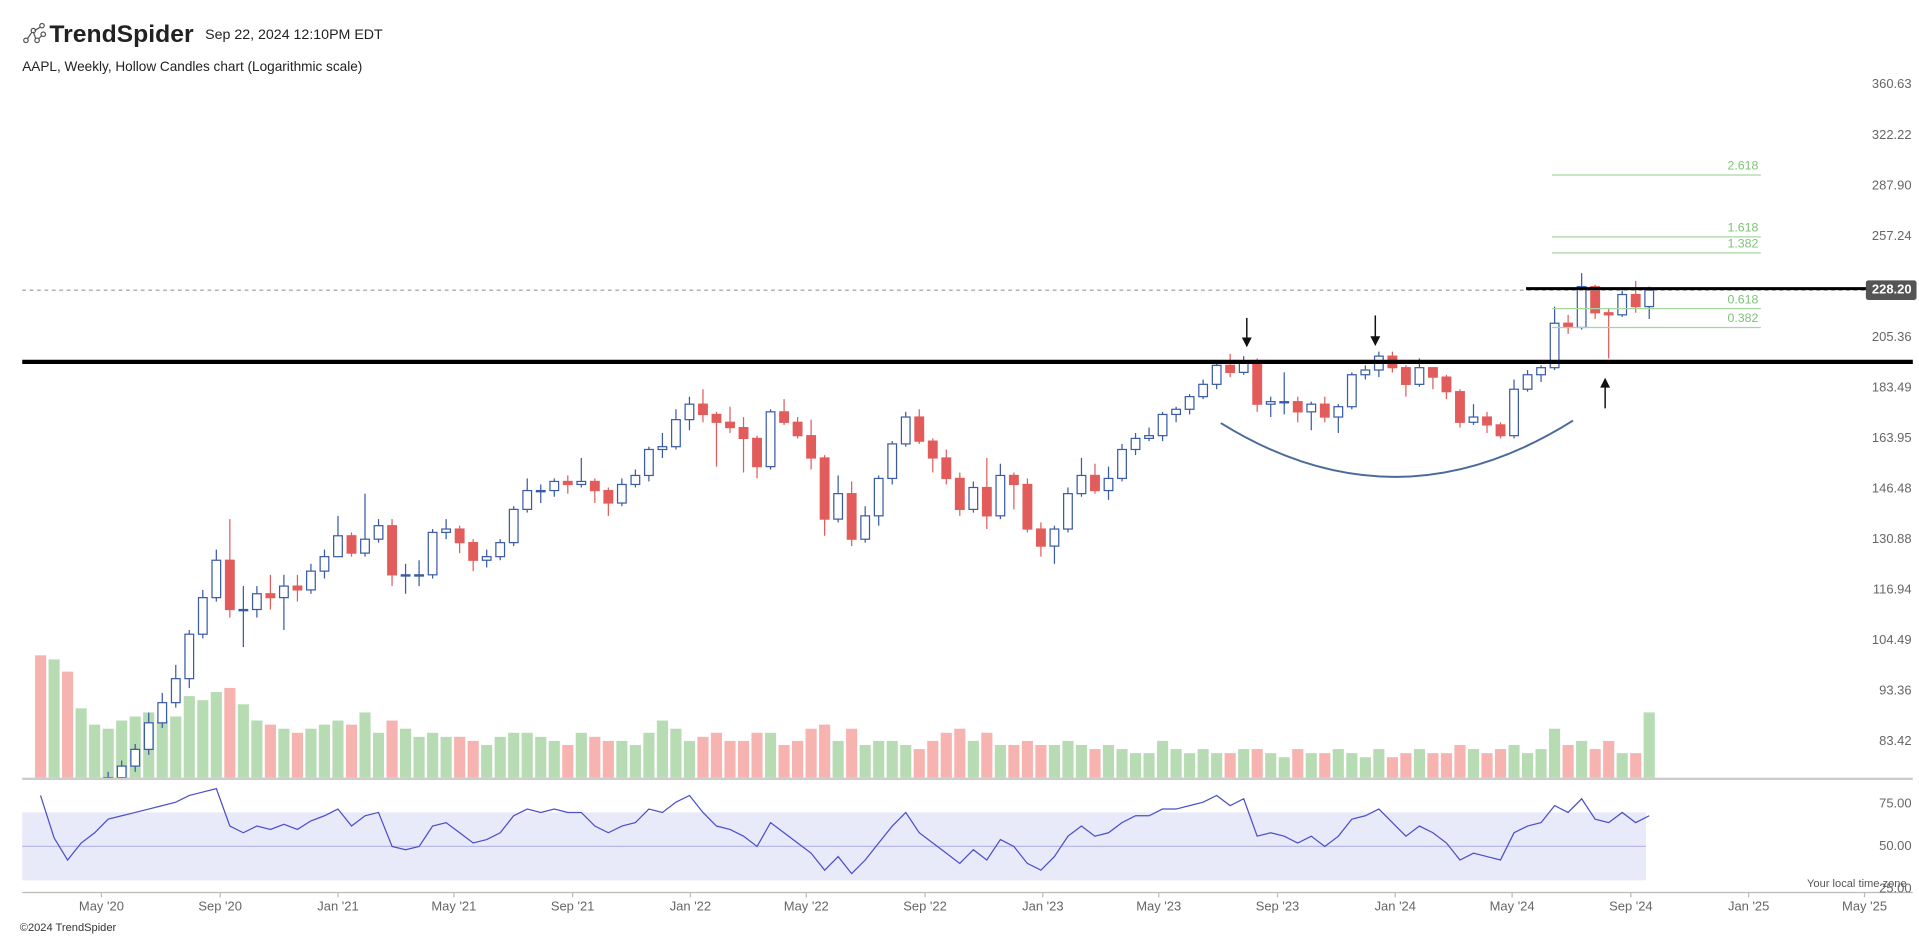  I want to click on last-price-badge, so click(1891, 290).